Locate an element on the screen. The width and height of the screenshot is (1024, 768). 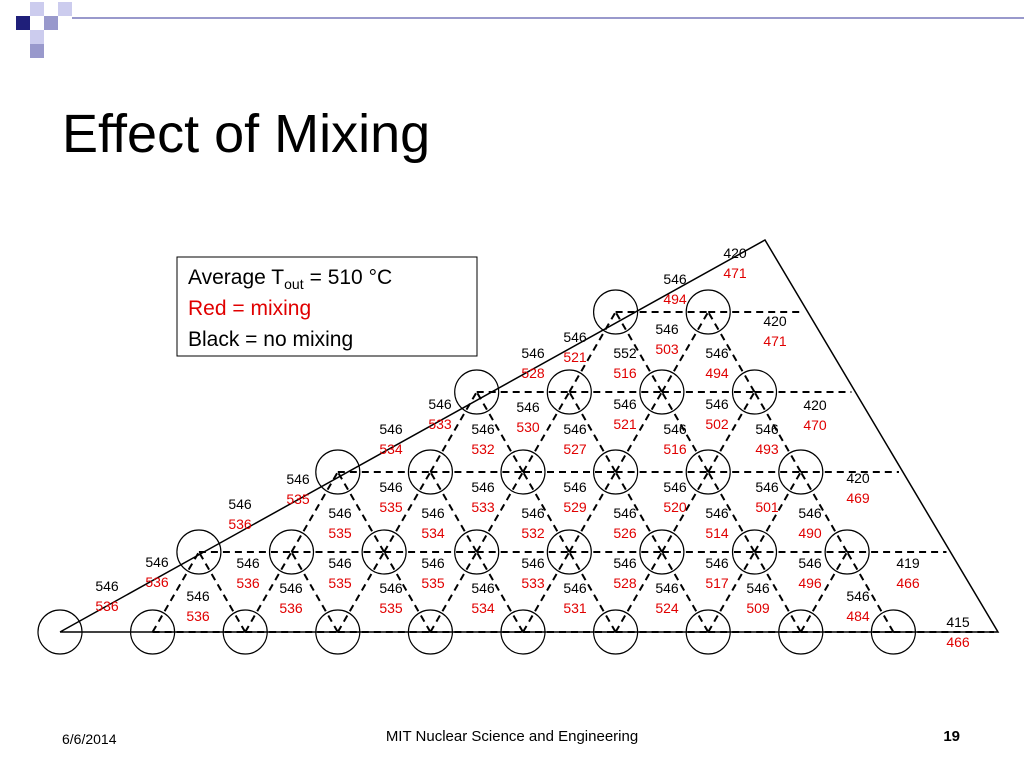
logo is located at coordinates (520, 30).